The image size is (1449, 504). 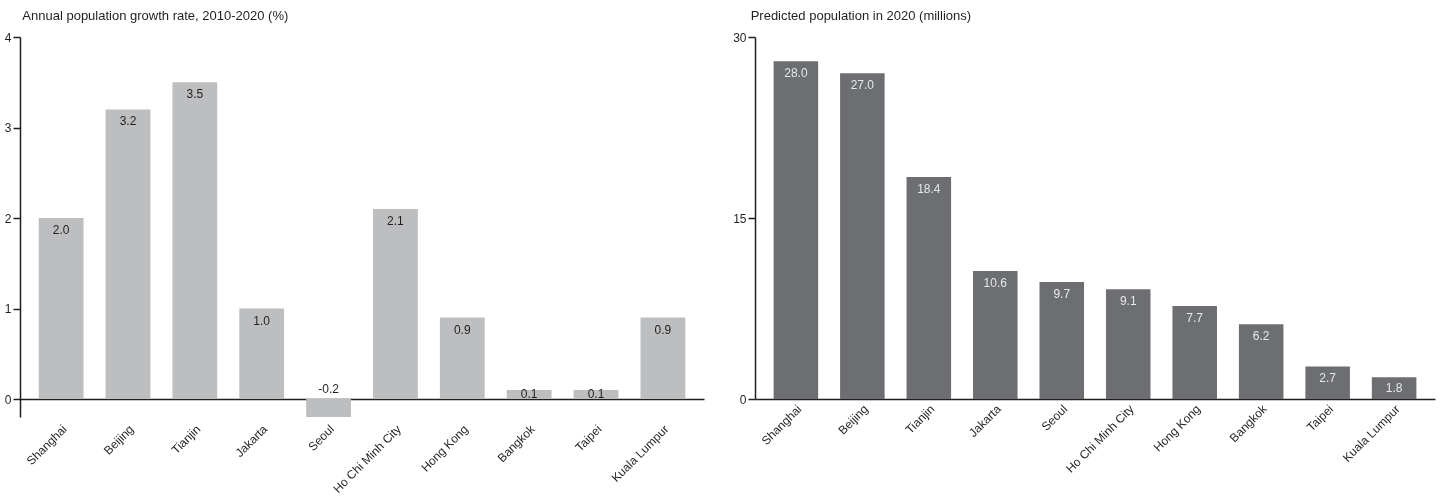 I want to click on y-tick-label: 4, so click(x=8, y=37).